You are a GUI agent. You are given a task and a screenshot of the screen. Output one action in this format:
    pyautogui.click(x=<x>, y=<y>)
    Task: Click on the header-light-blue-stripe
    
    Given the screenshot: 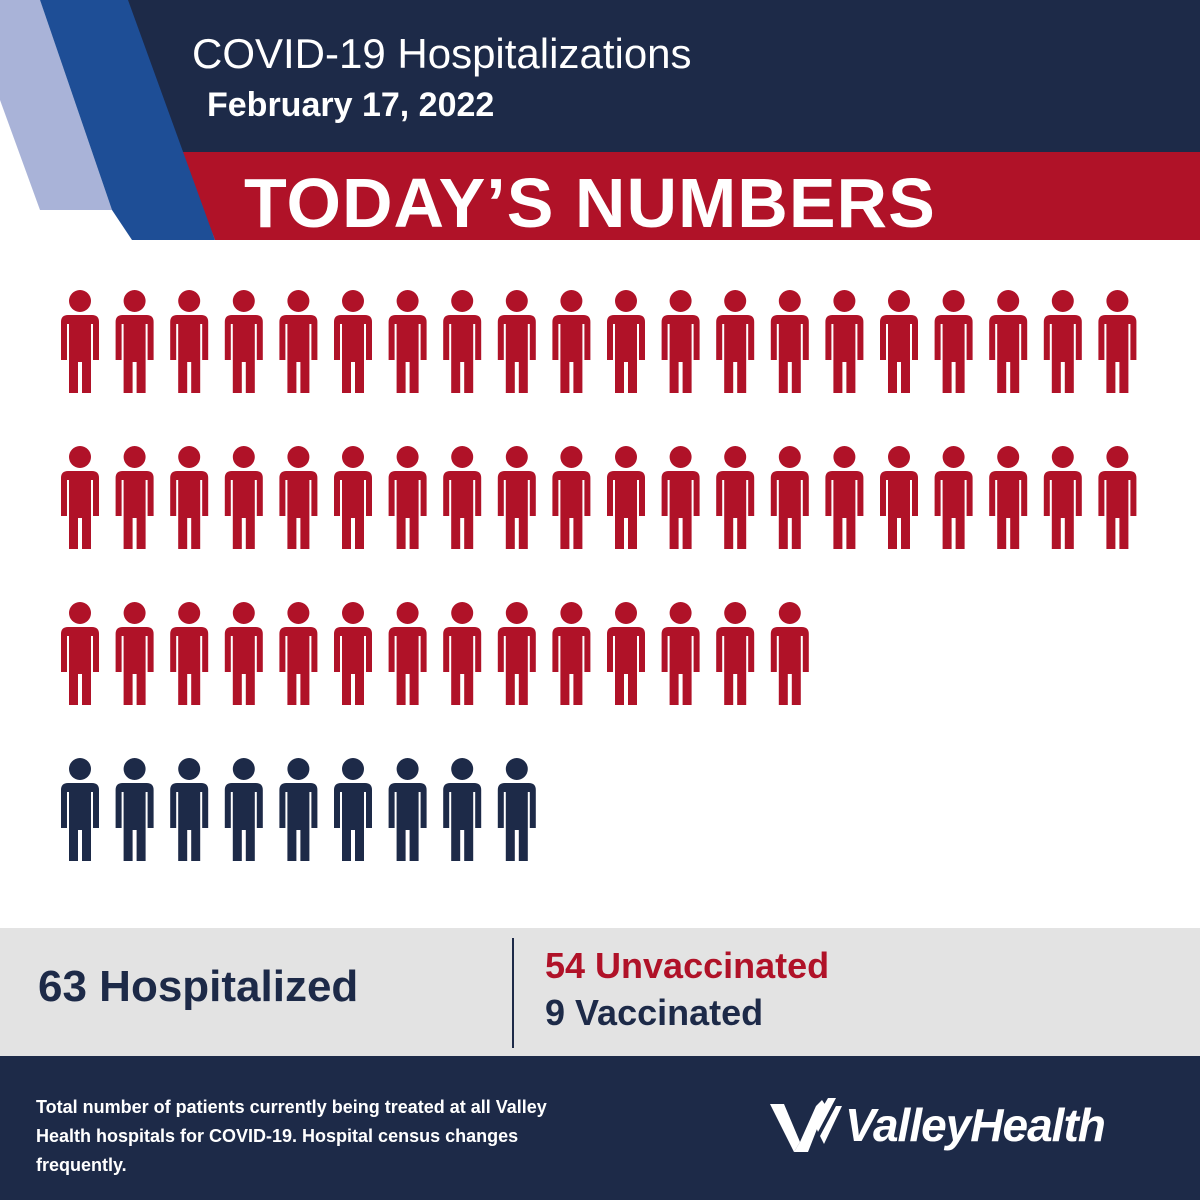 What is the action you would take?
    pyautogui.click(x=56, y=105)
    